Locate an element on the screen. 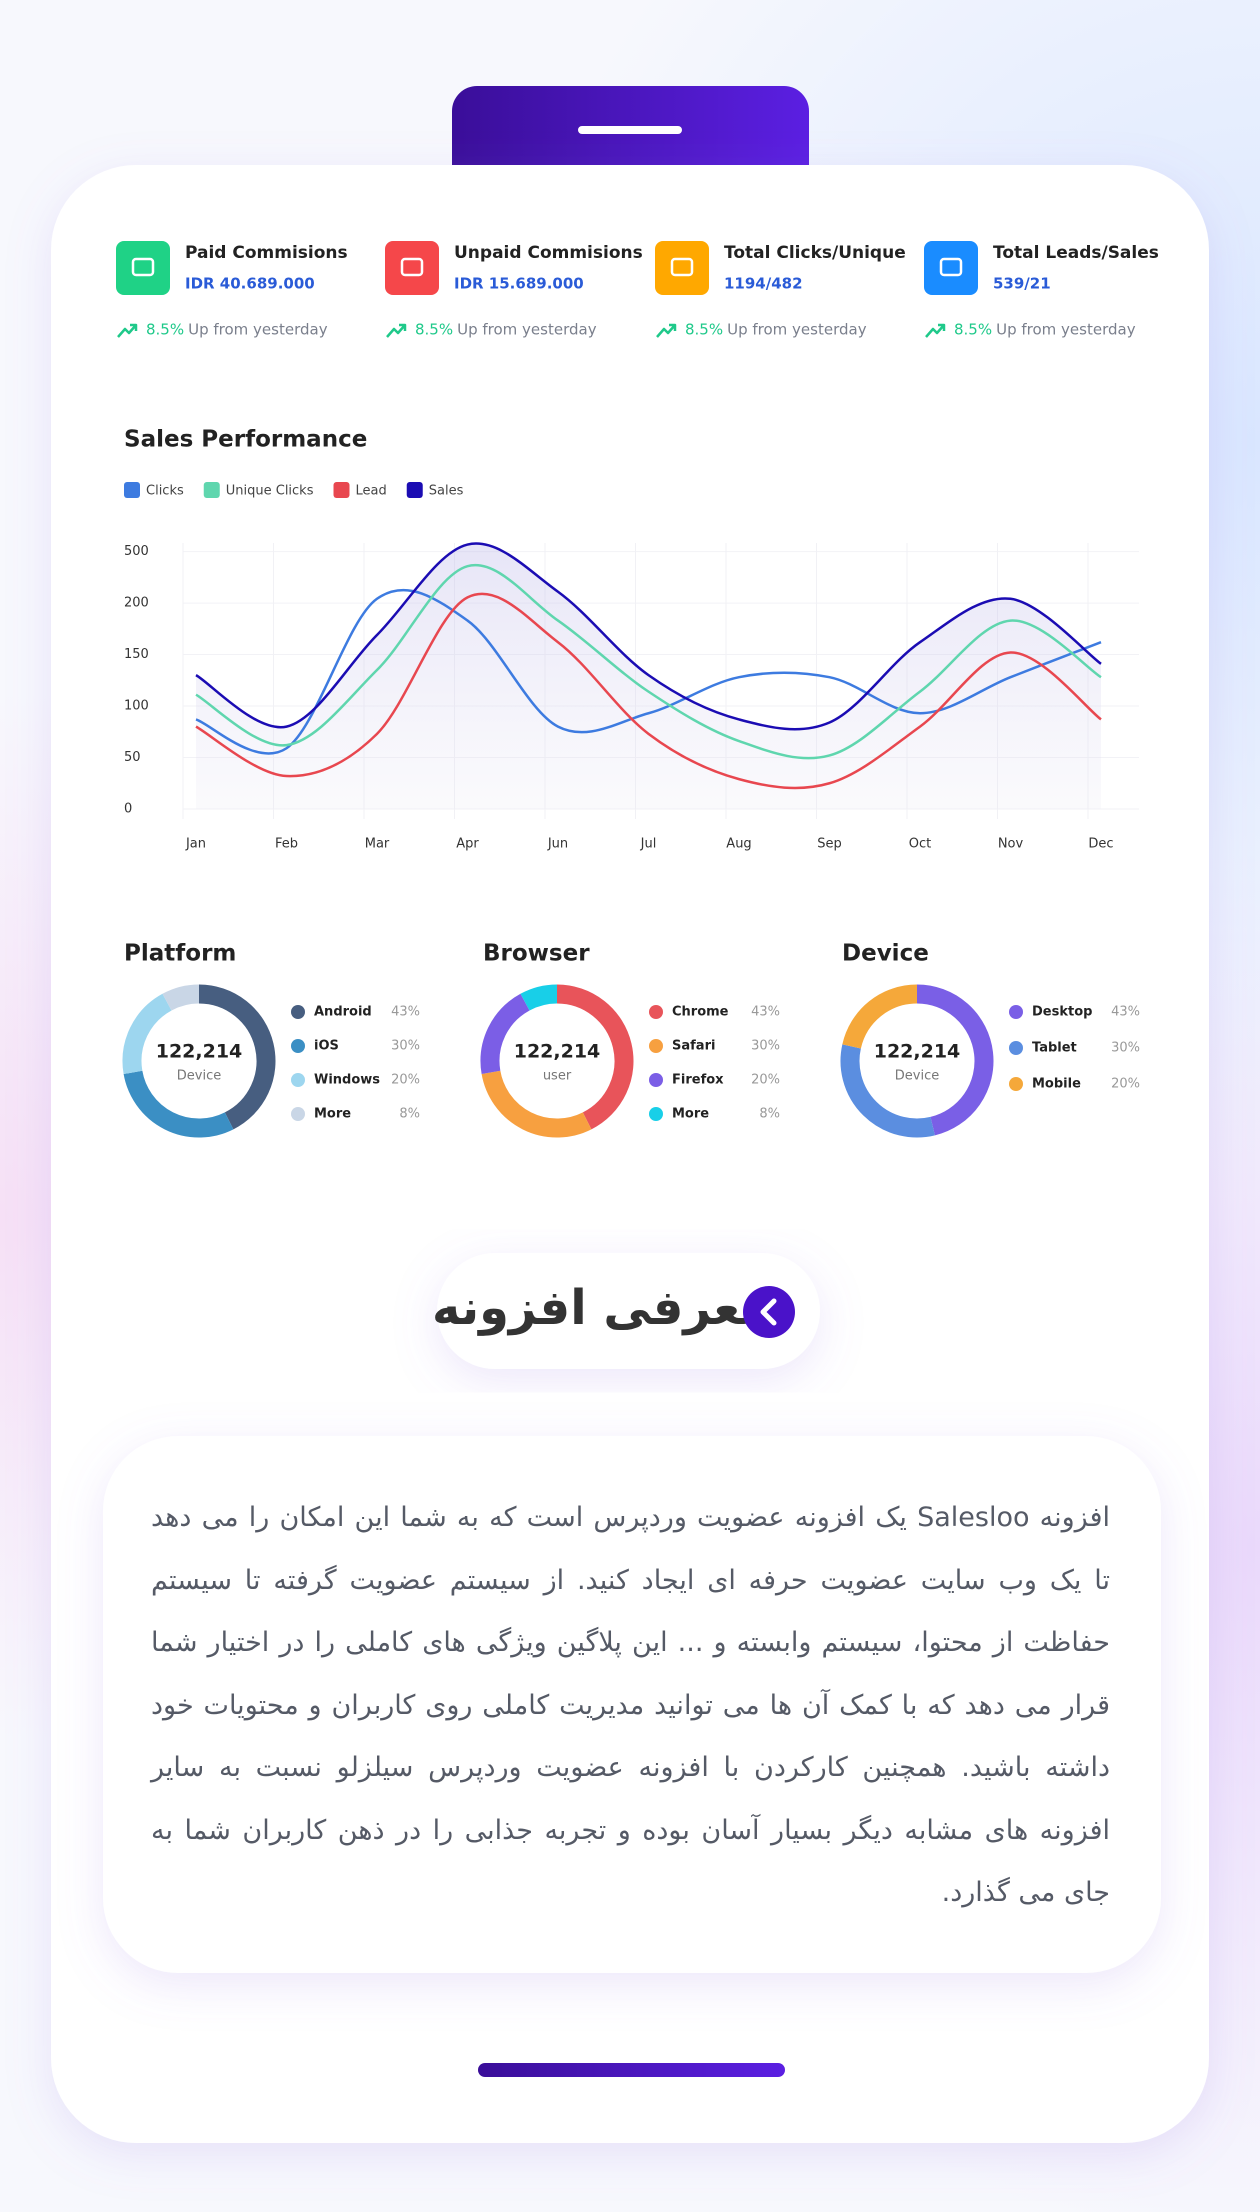 The height and width of the screenshot is (2212, 1260). x-tick-label: Jul is located at coordinates (648, 844).